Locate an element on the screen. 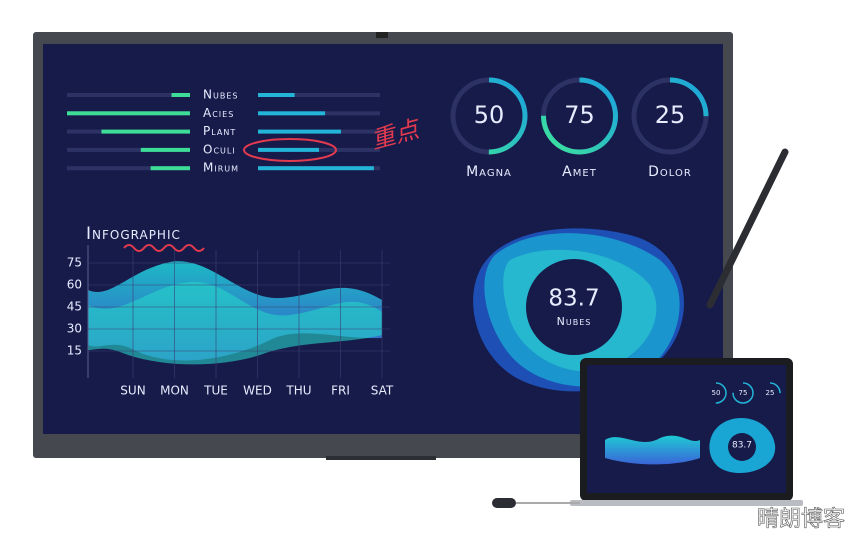 Image resolution: width=857 pixels, height=547 pixels. y-tick-label: 75 is located at coordinates (74, 263).